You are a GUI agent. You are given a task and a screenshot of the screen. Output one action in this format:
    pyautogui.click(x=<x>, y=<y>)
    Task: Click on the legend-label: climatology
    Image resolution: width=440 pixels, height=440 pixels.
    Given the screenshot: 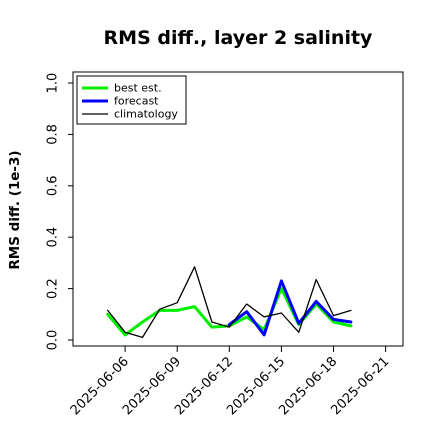 What is the action you would take?
    pyautogui.click(x=146, y=114)
    